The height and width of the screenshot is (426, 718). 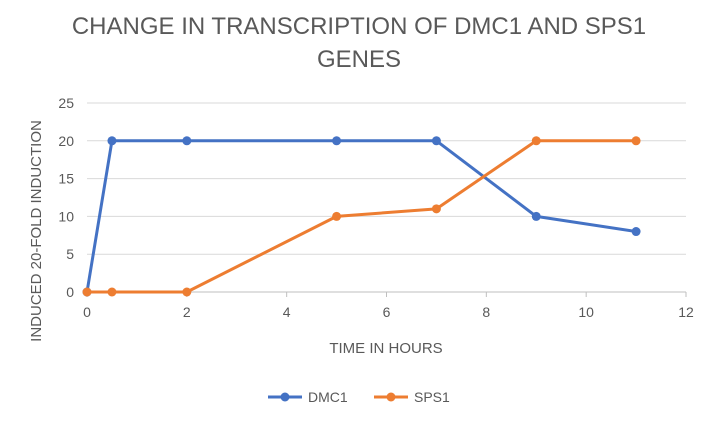 I want to click on legend-label-dmc1: DMC1, so click(x=328, y=397).